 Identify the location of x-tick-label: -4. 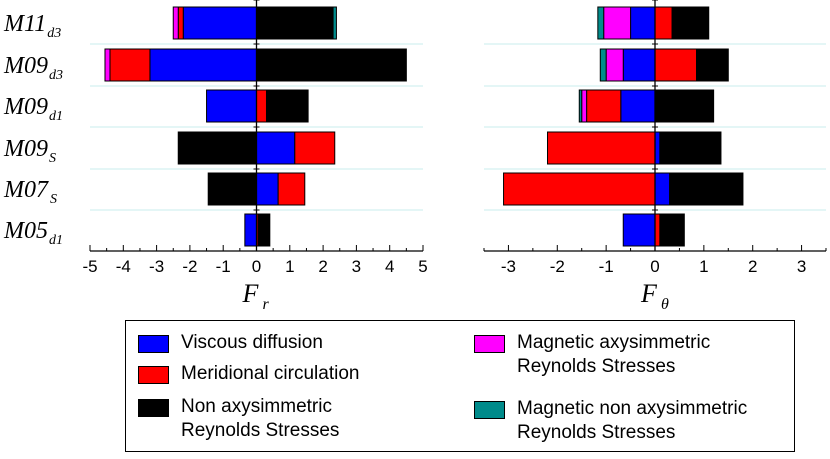
(123, 266).